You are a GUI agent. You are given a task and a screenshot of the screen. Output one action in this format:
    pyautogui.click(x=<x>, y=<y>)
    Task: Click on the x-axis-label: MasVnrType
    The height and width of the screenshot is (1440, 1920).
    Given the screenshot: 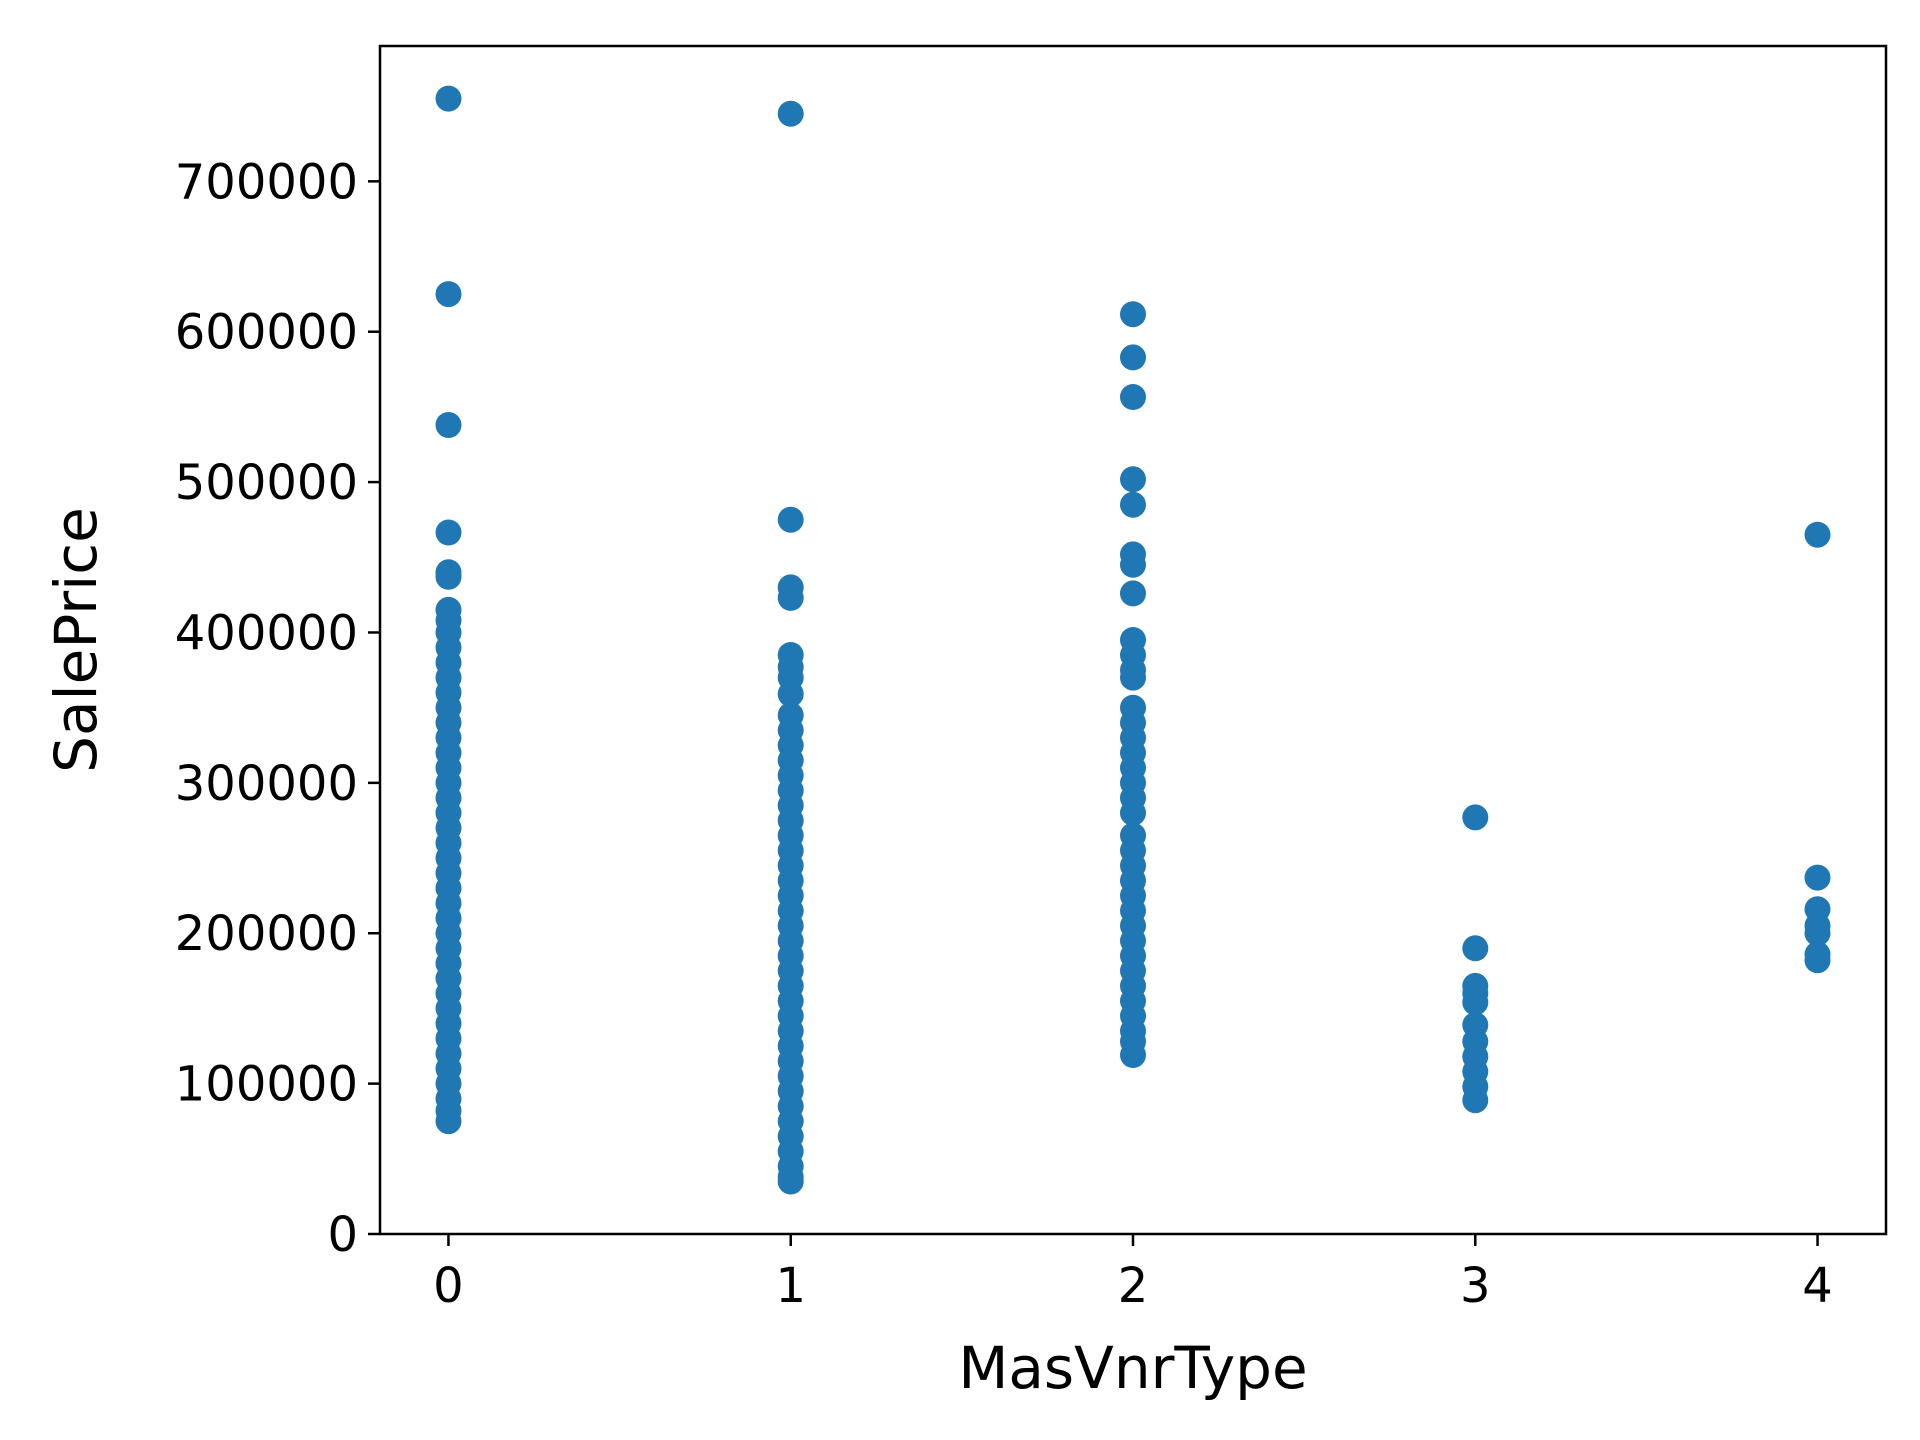 What is the action you would take?
    pyautogui.click(x=1132, y=1368)
    